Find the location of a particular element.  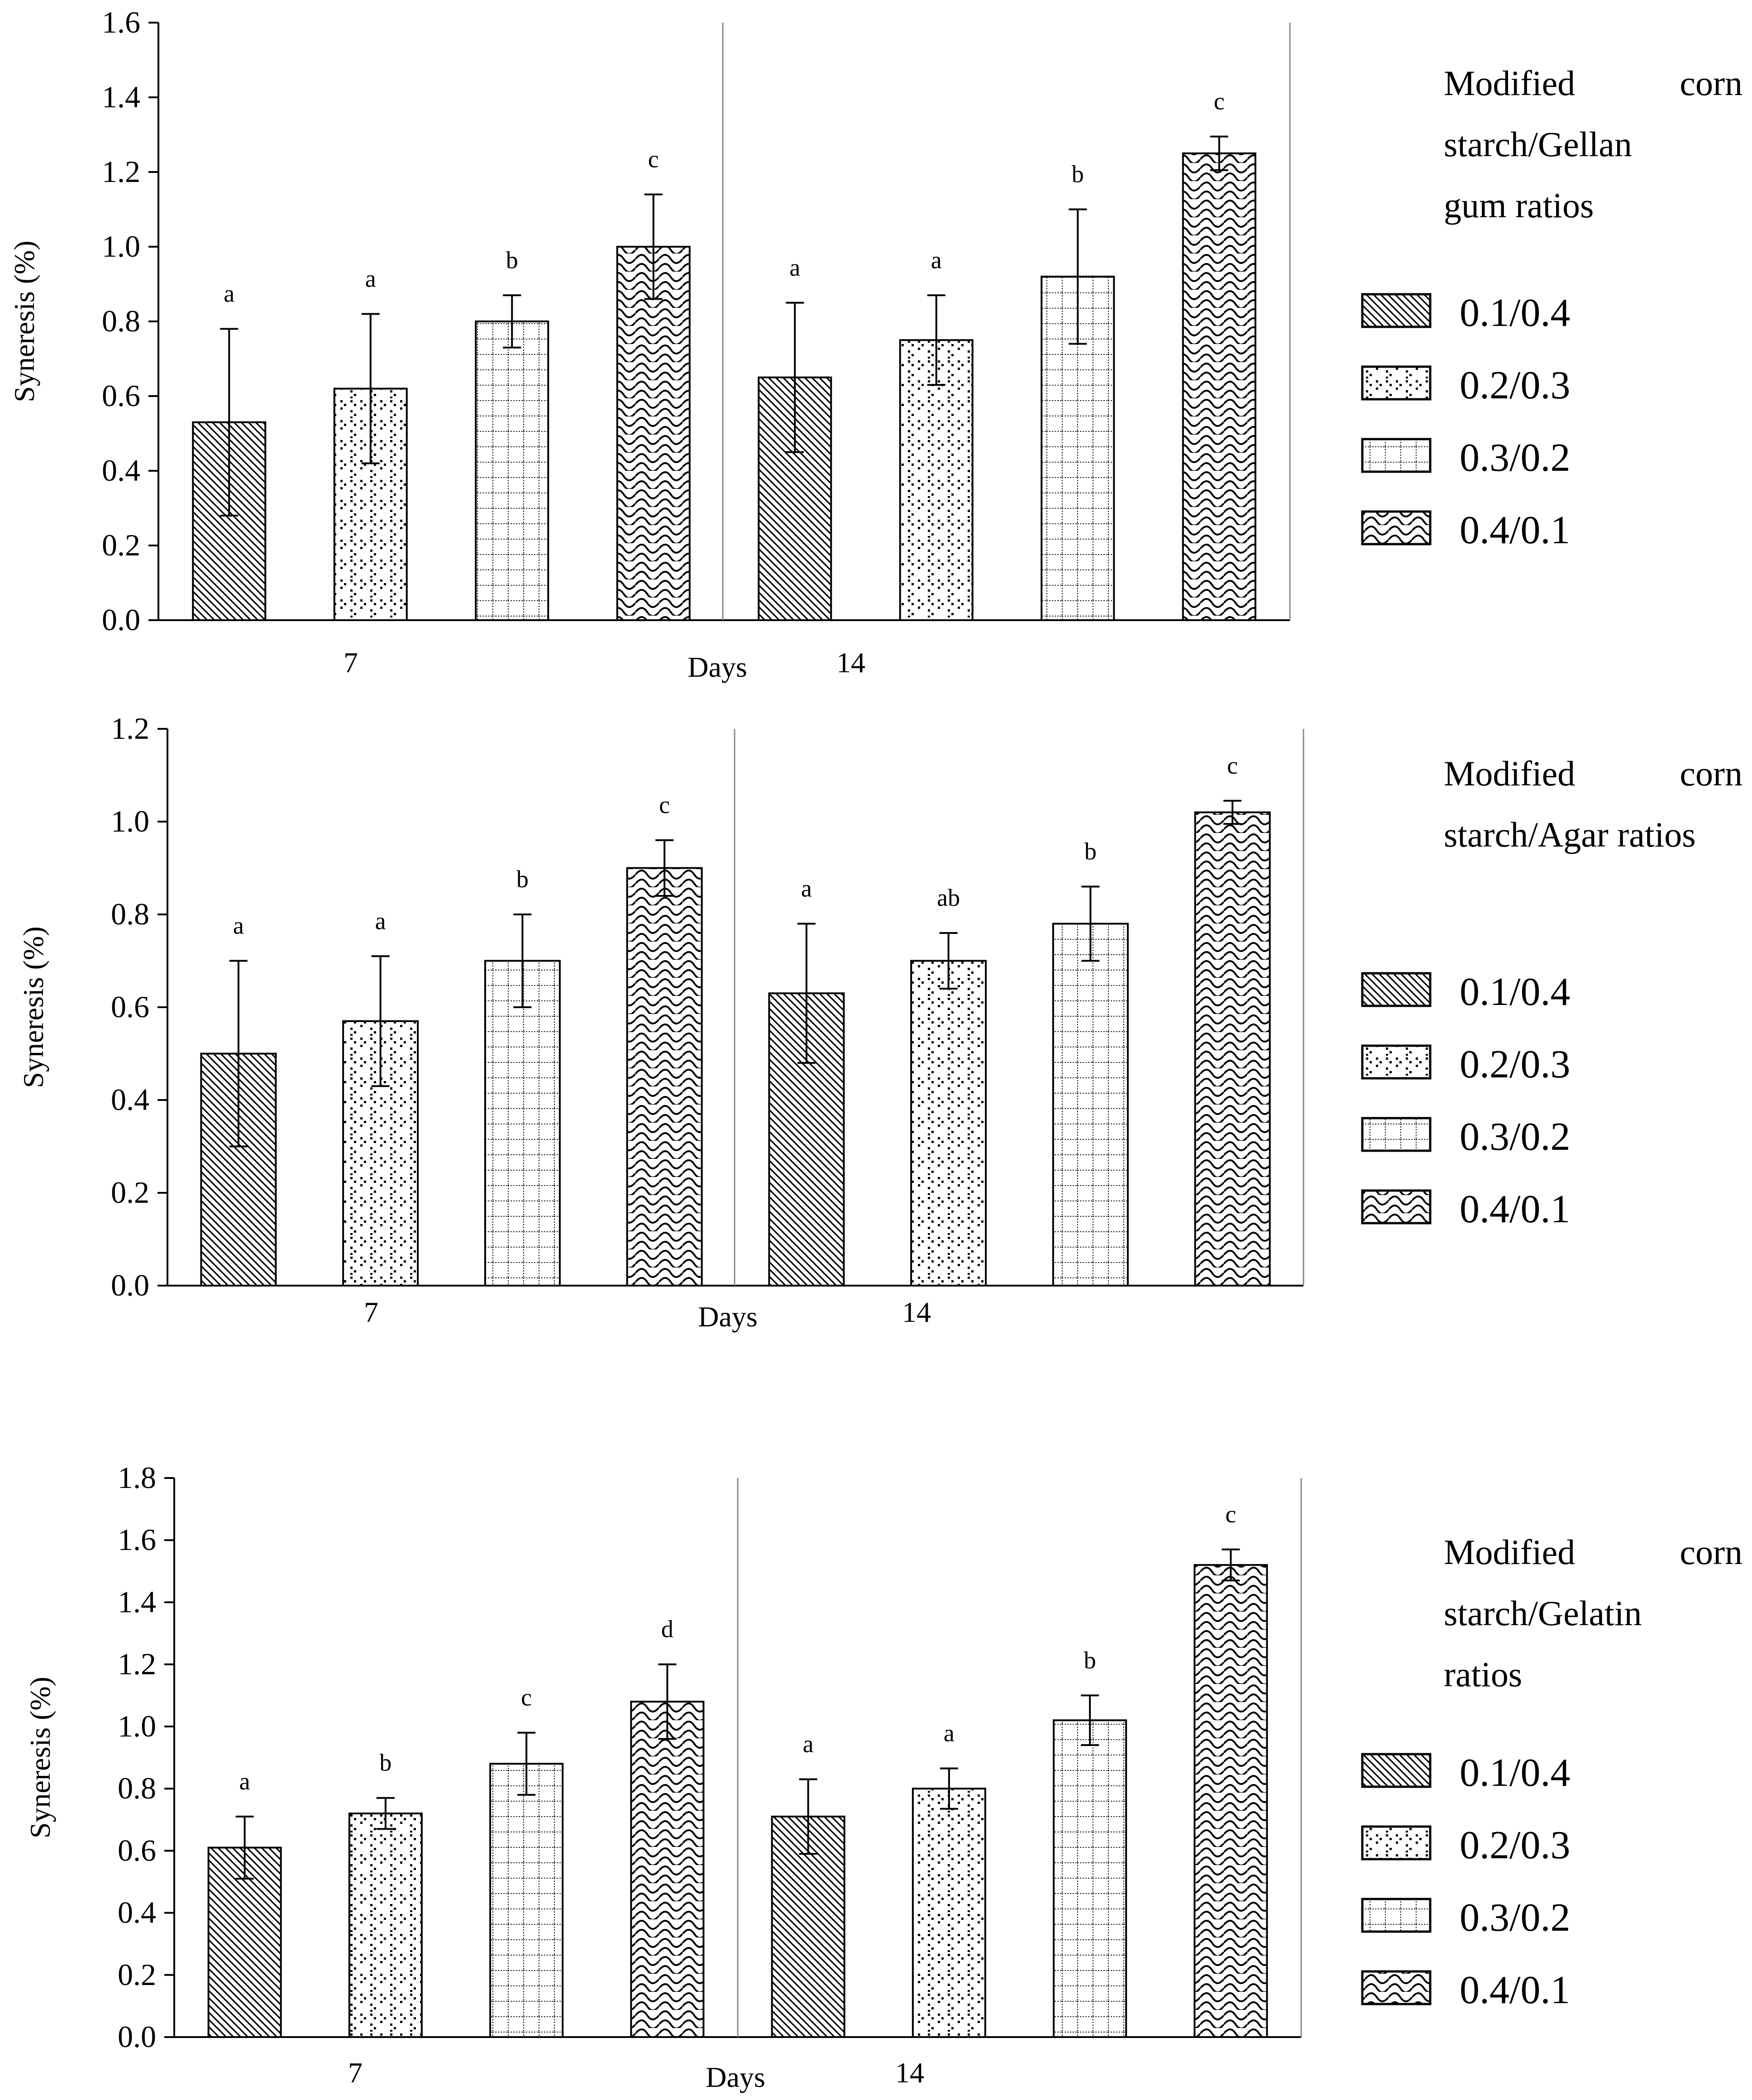

legend-title: starch/Gelatin is located at coordinates (1543, 1613).